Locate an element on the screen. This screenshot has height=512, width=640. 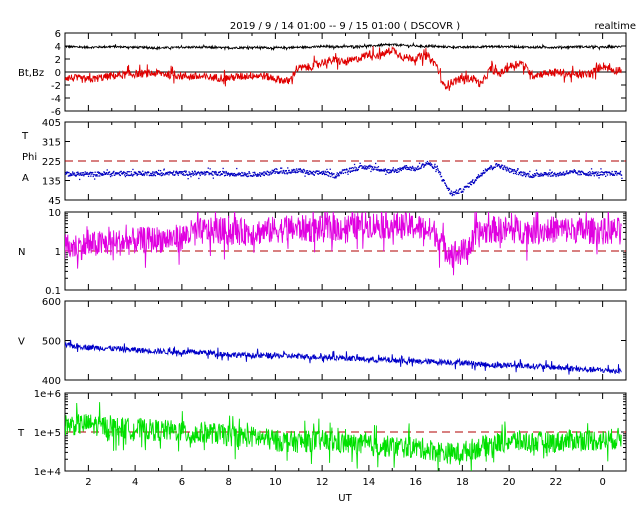
x-tick-label: 16 is located at coordinates (415, 482).